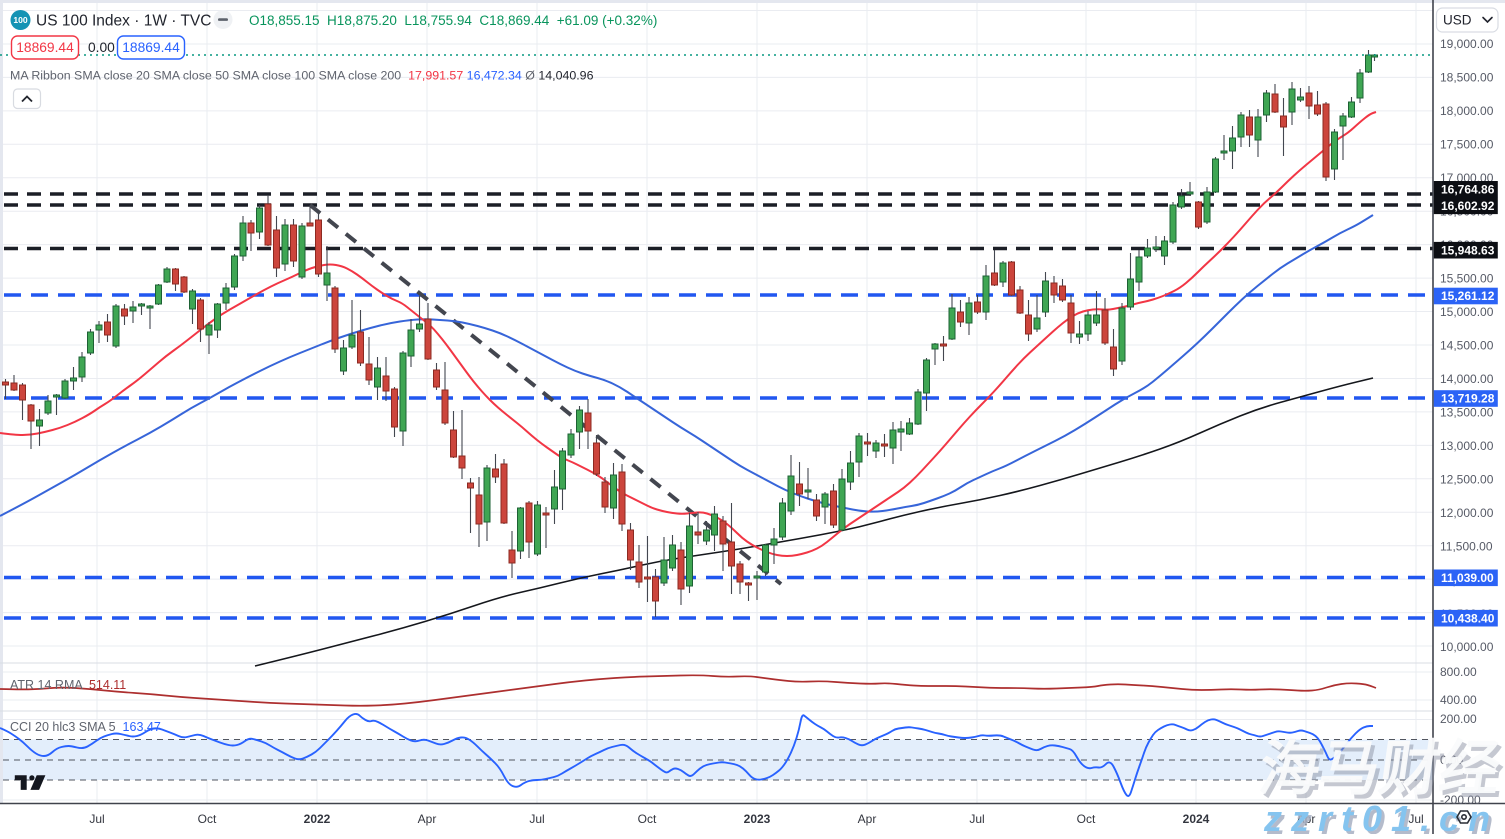 This screenshot has height=839, width=1505. Describe the element at coordinates (1457, 20) in the screenshot. I see `svg-text: USD` at that location.